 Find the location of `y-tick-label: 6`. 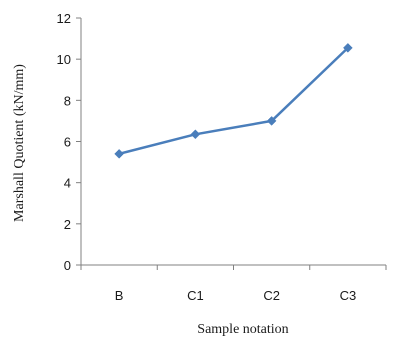

y-tick-label: 6 is located at coordinates (67, 142).